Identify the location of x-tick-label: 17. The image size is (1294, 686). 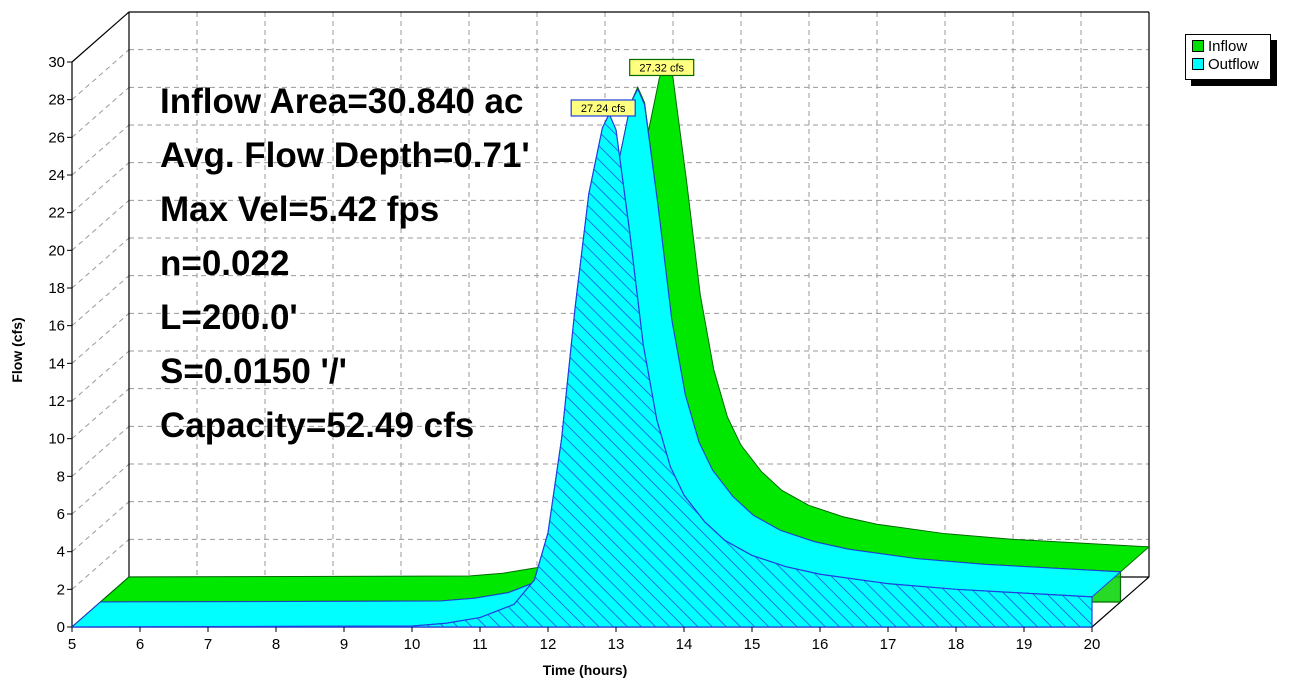
(888, 644).